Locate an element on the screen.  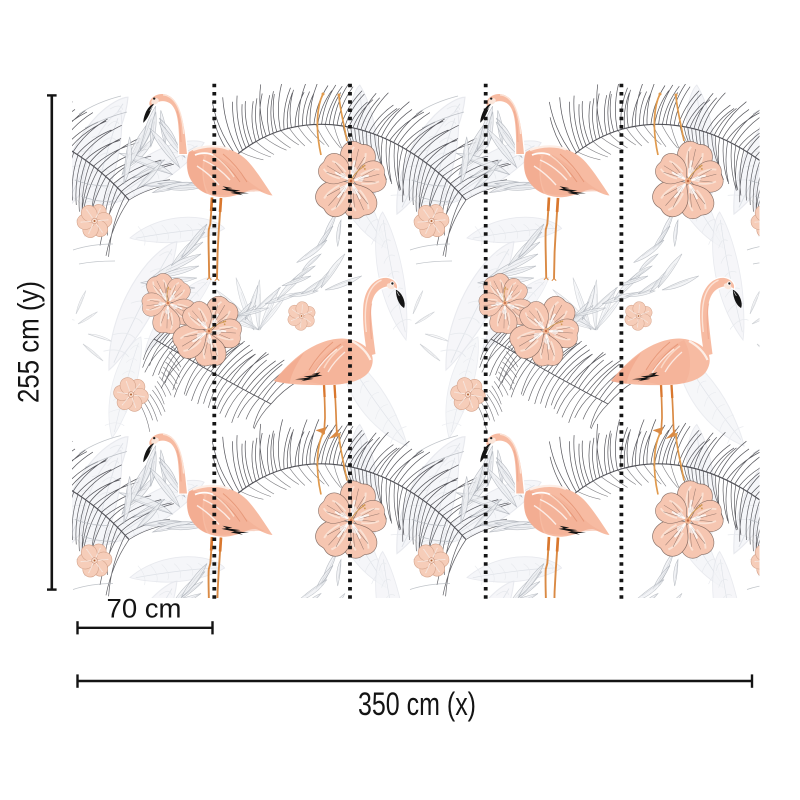
svg-text: 70 cm is located at coordinates (144, 609).